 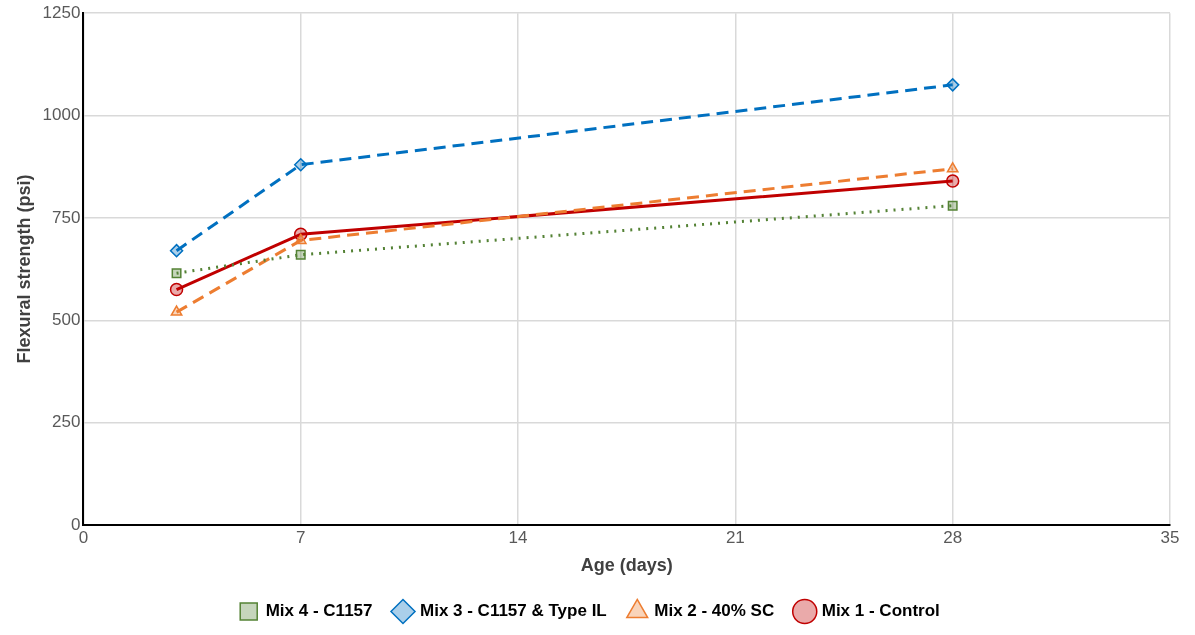 I want to click on y-tick-label: 250, so click(x=66, y=422).